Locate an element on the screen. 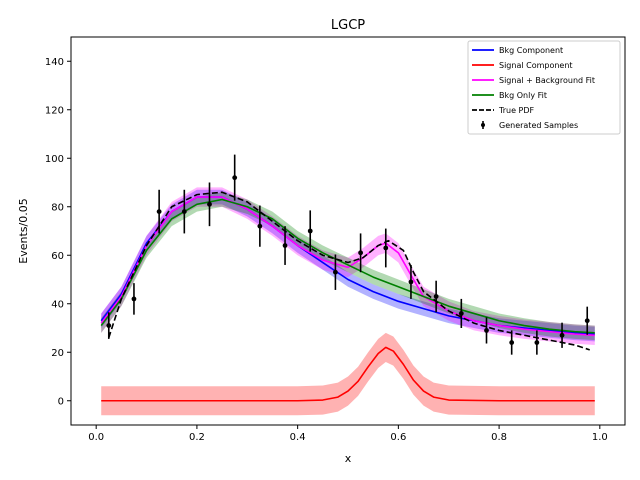  signal-component-line is located at coordinates (348, 374).